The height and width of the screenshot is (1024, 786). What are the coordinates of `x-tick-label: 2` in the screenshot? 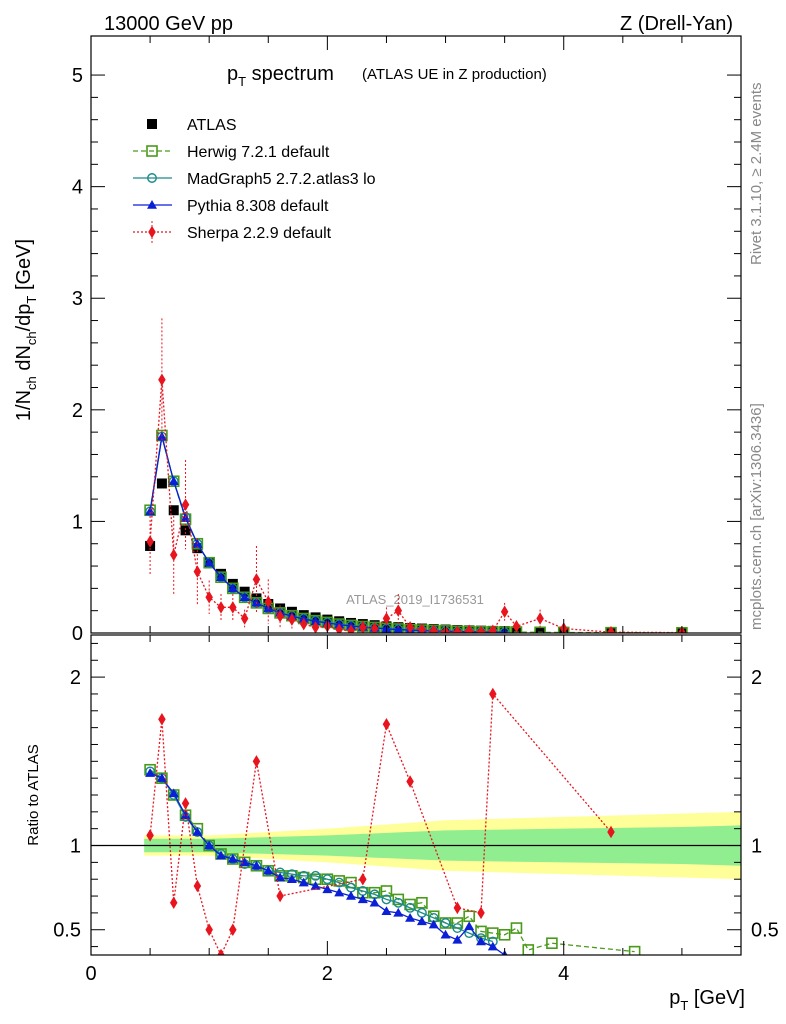 It's located at (327, 974).